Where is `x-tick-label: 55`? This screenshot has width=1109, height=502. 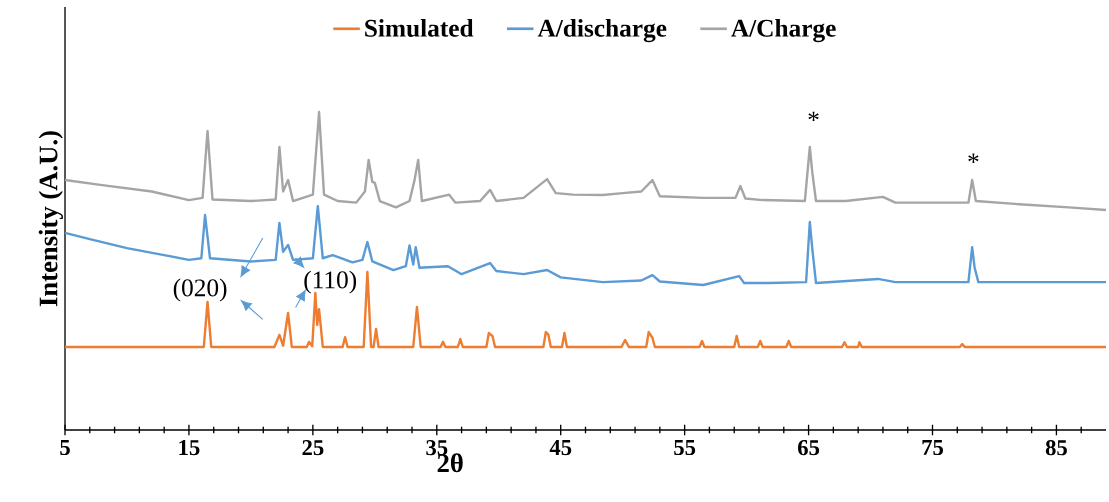 x-tick-label: 55 is located at coordinates (685, 448).